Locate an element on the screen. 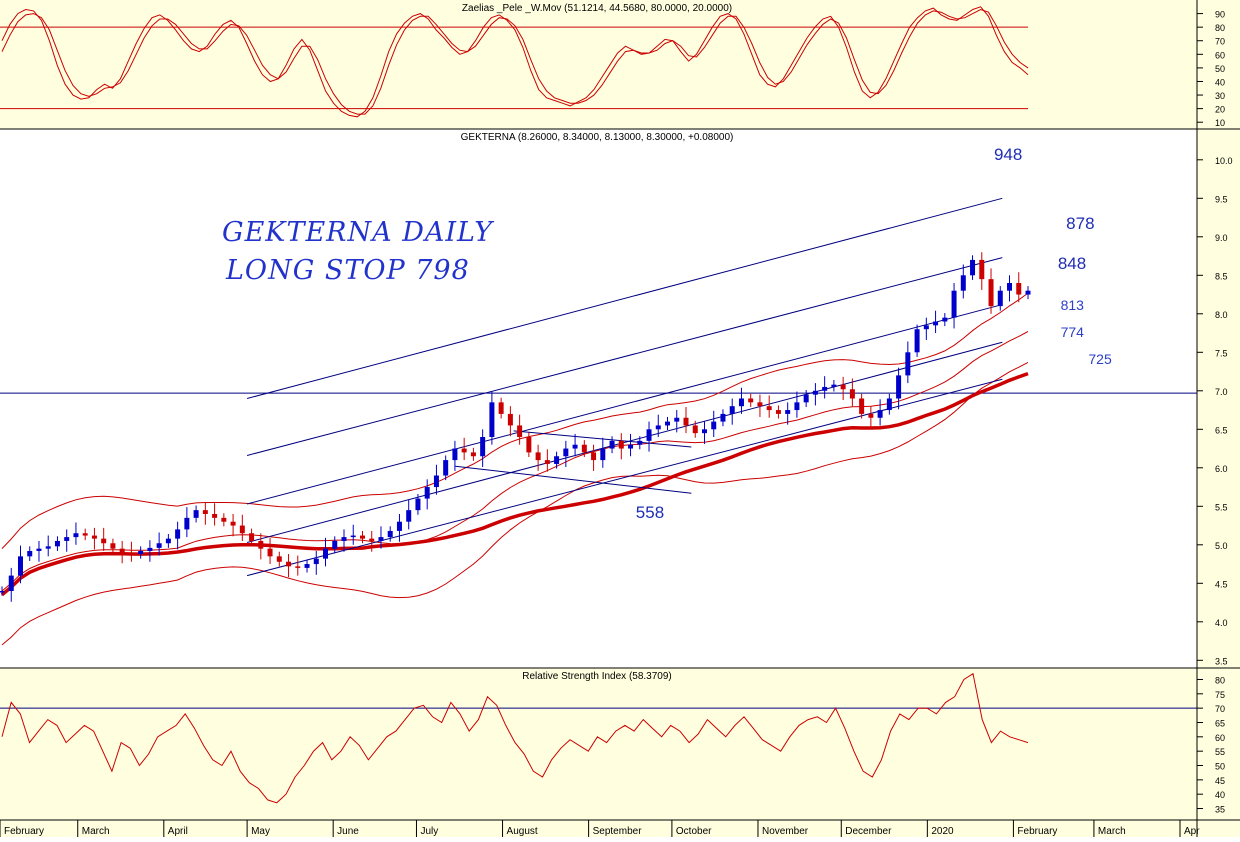 This screenshot has height=842, width=1240. price-ytick-label: 7.5 is located at coordinates (1221, 353).